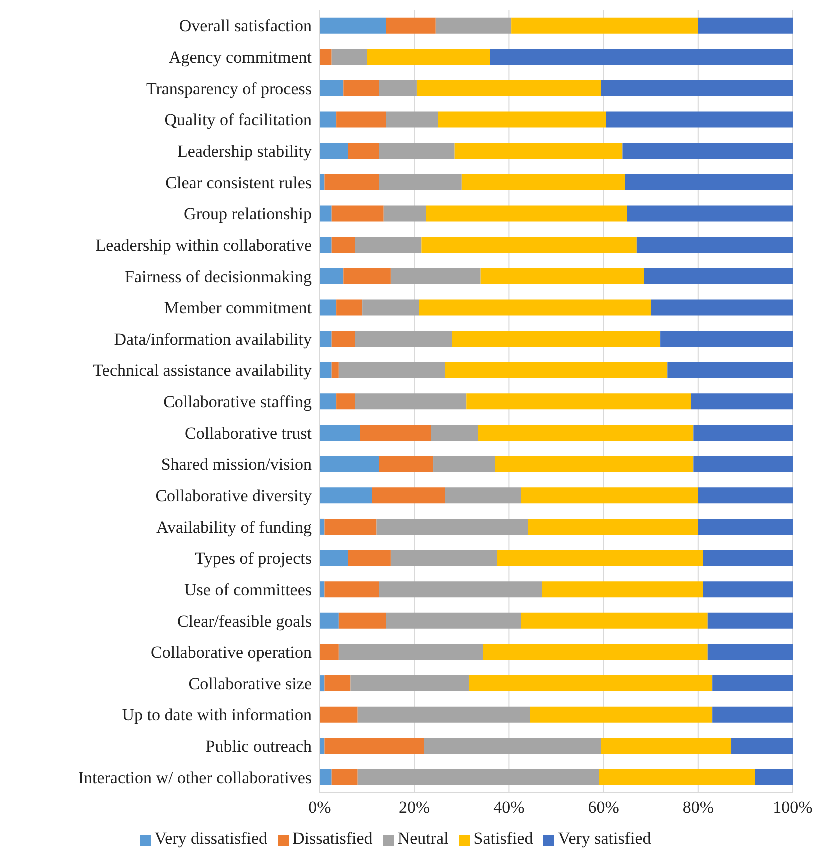 The image size is (818, 859). I want to click on y-tick-label: Collaborative size, so click(250, 684).